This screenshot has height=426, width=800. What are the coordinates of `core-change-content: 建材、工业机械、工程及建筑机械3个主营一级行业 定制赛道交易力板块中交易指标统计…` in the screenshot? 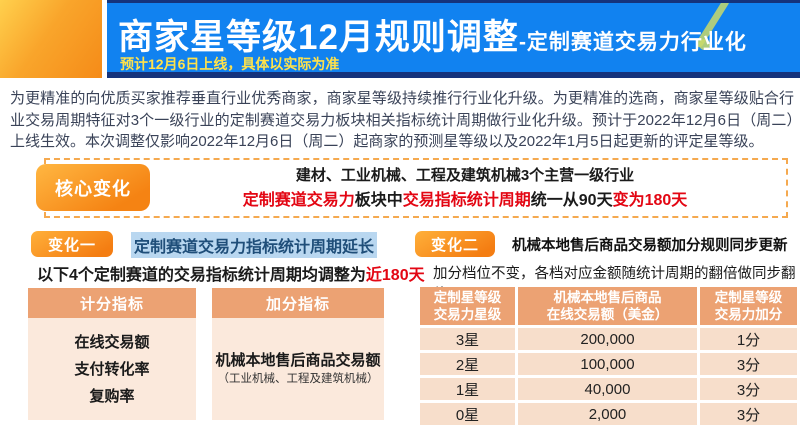 It's located at (465, 188).